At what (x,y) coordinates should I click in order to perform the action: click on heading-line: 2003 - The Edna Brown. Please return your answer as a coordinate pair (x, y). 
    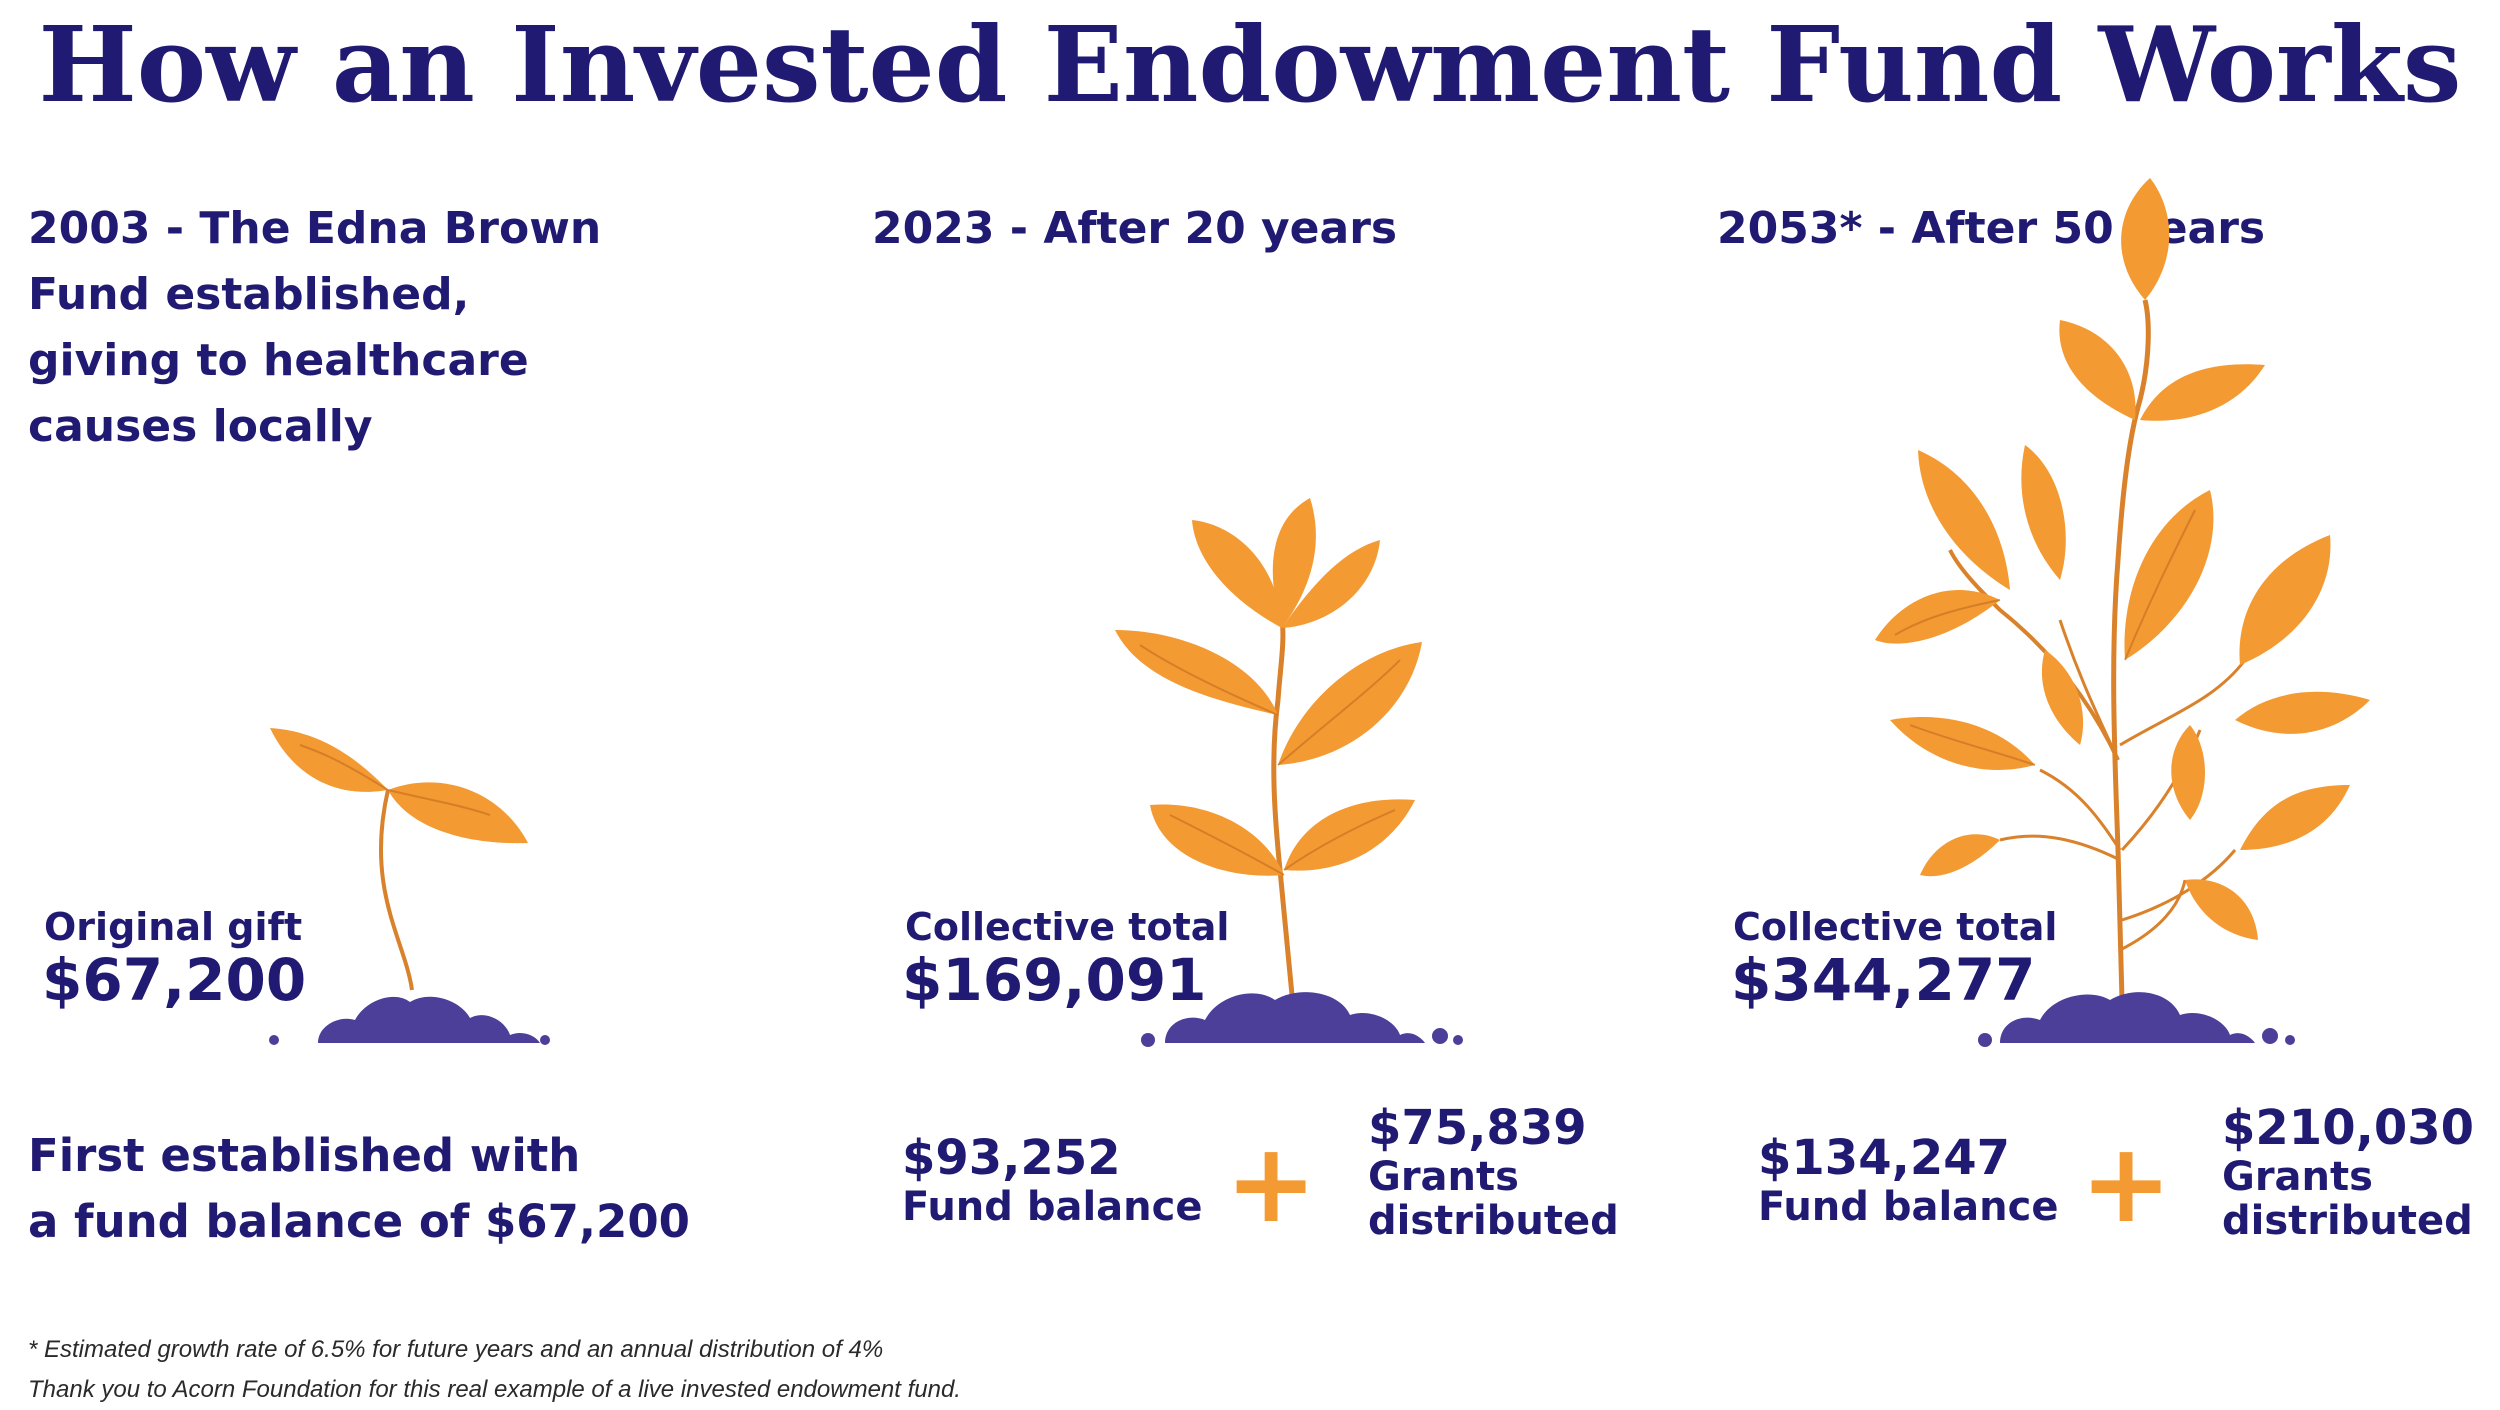
    Looking at the image, I should click on (315, 228).